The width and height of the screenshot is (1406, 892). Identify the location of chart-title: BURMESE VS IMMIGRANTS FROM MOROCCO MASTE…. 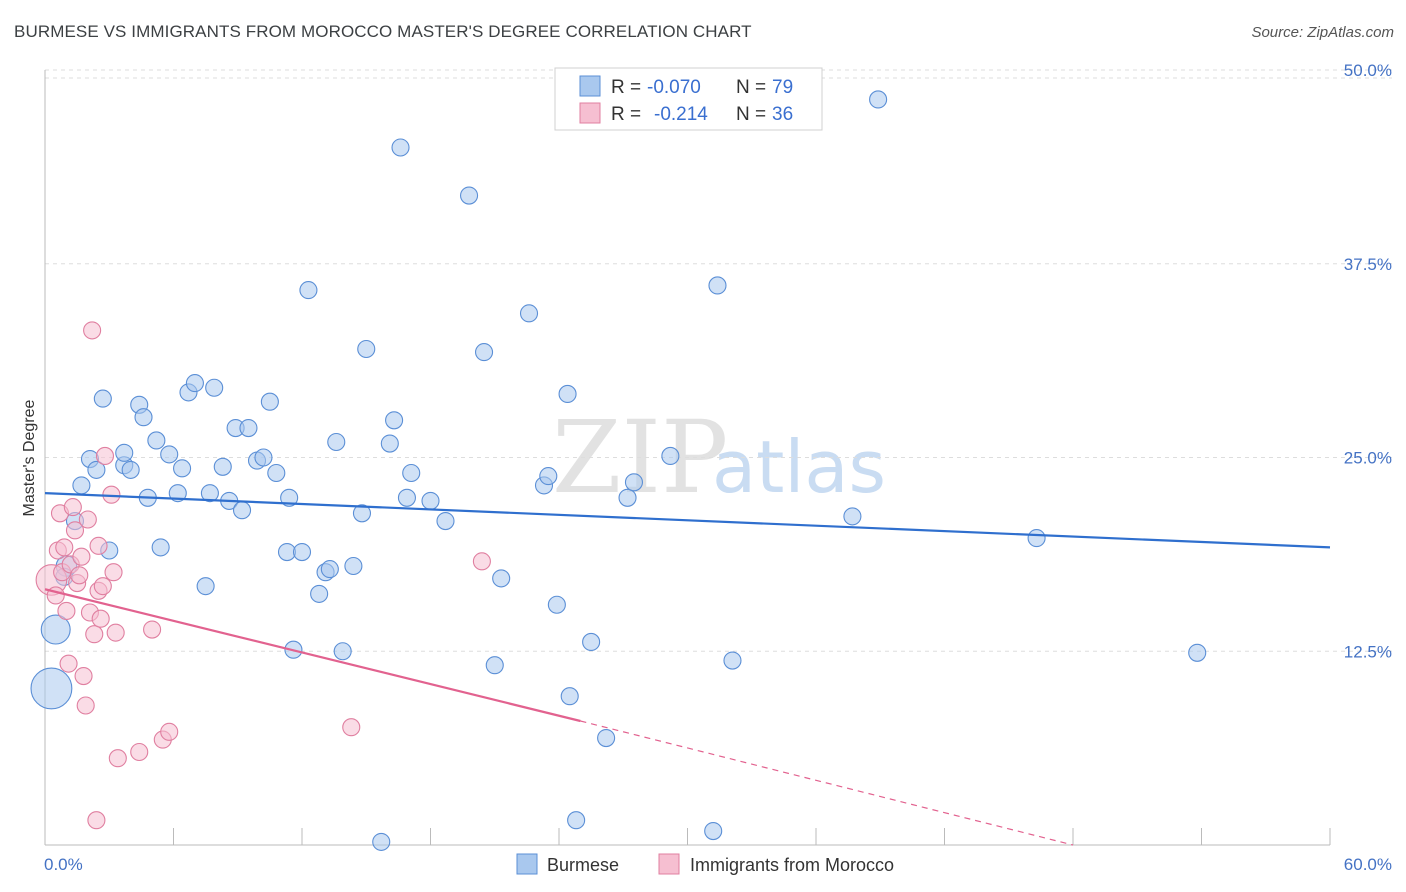
(383, 31).